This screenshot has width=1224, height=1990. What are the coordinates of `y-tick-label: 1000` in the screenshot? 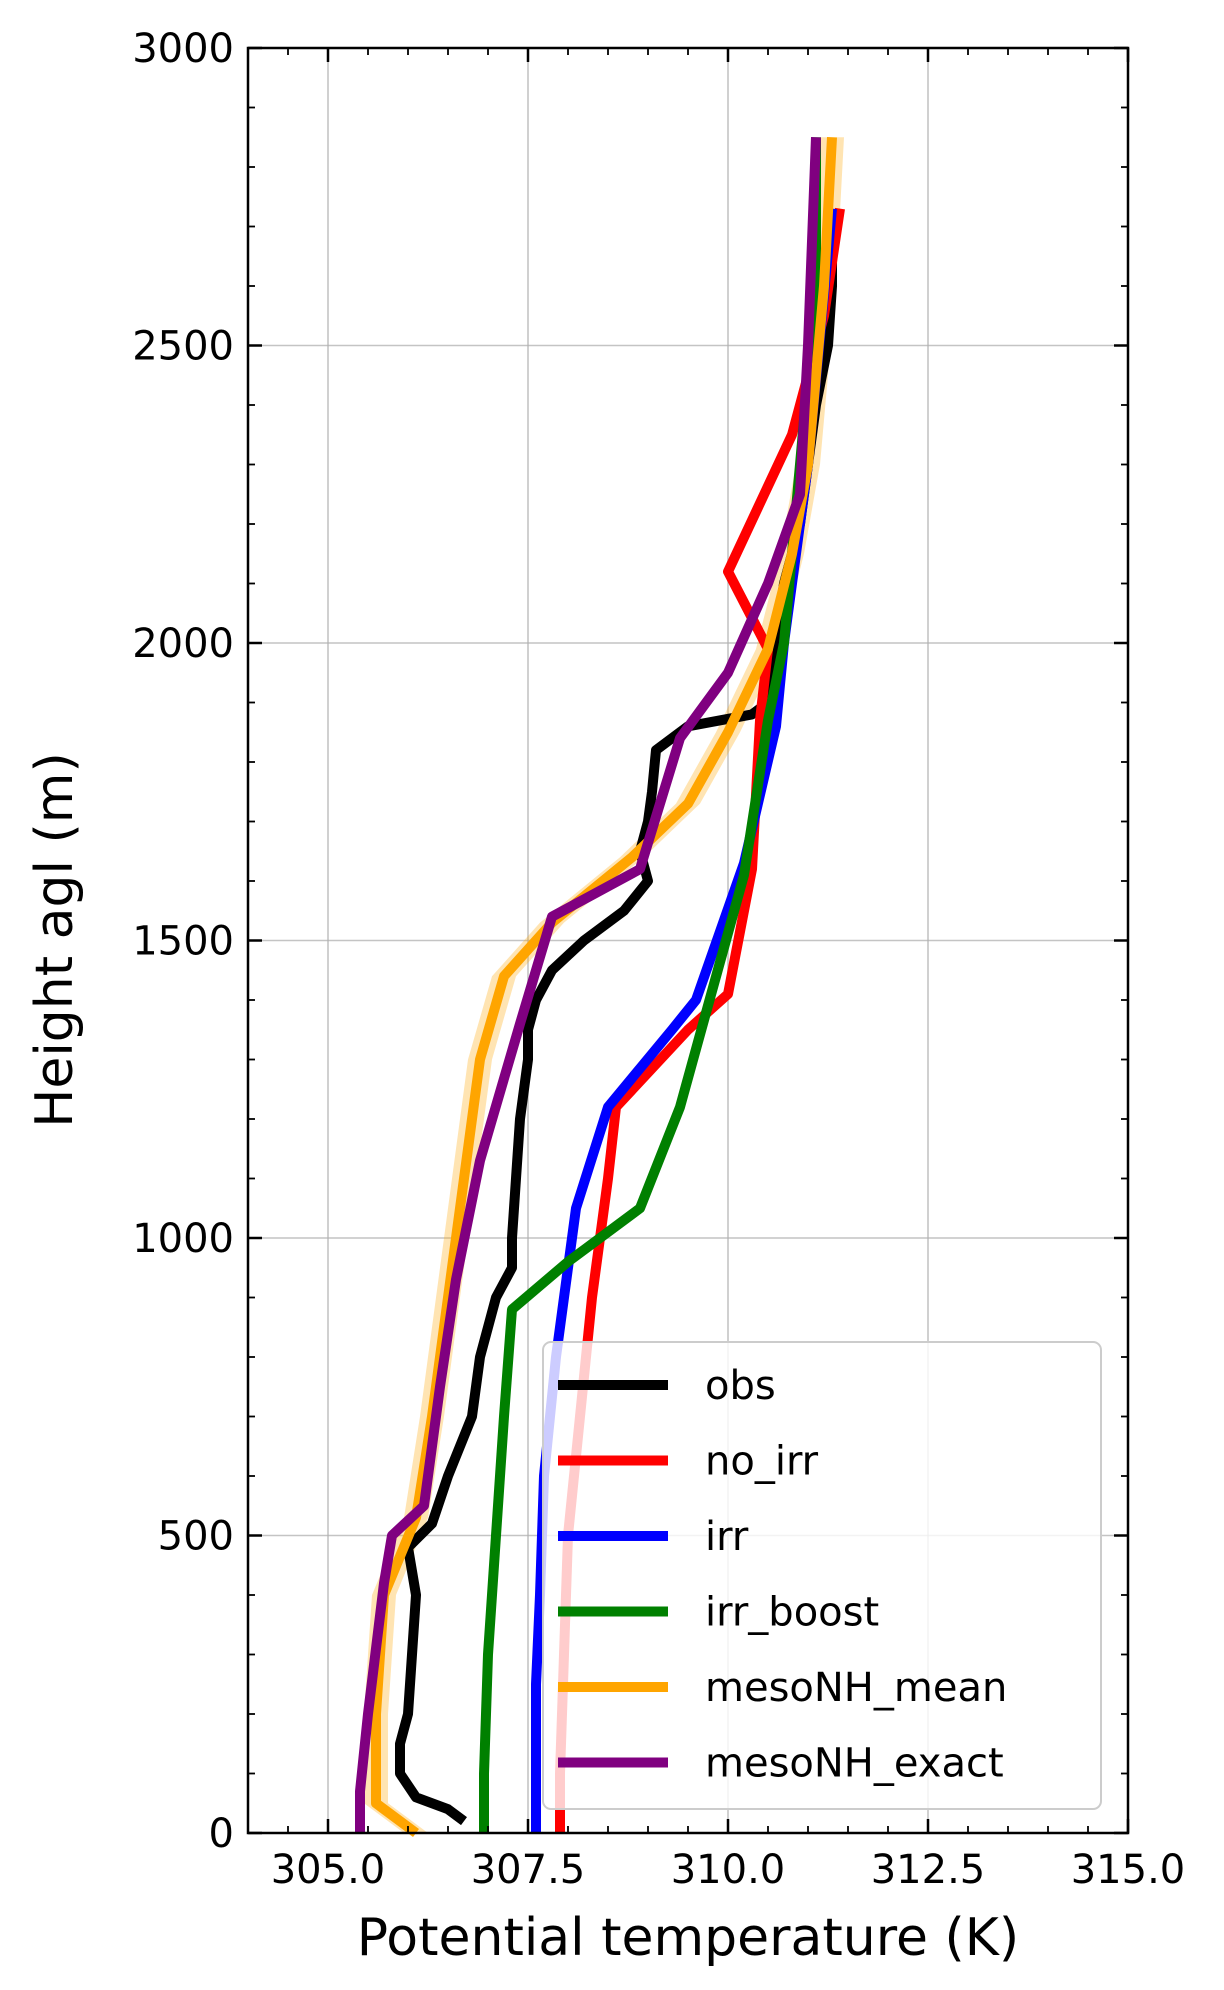 It's located at (183, 1239).